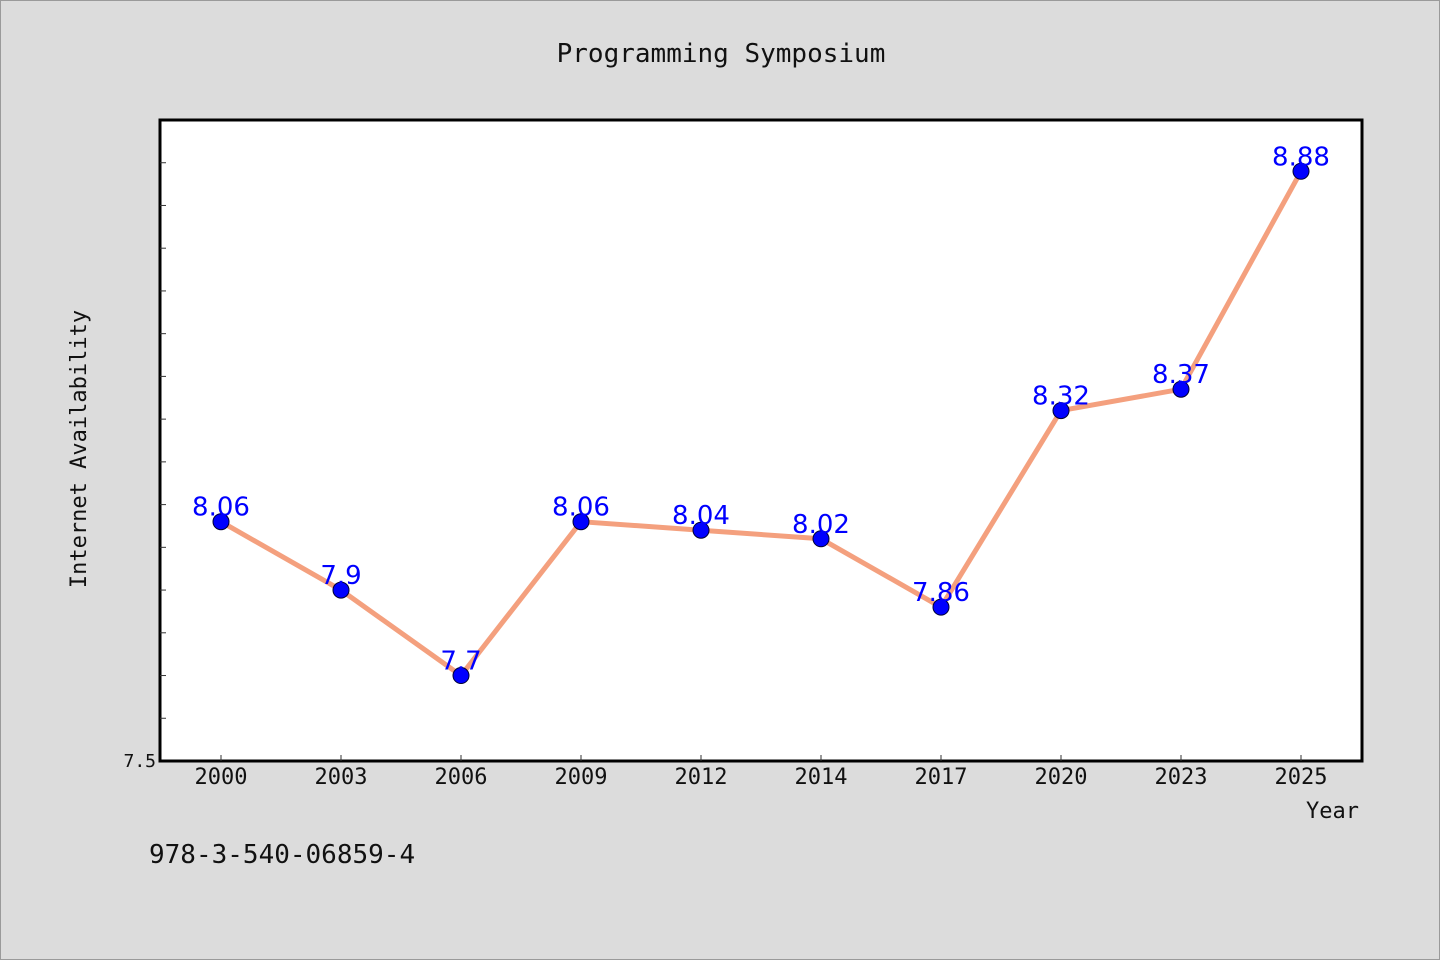 This screenshot has height=960, width=1440. Describe the element at coordinates (460, 662) in the screenshot. I see `data-label: 7.7` at that location.